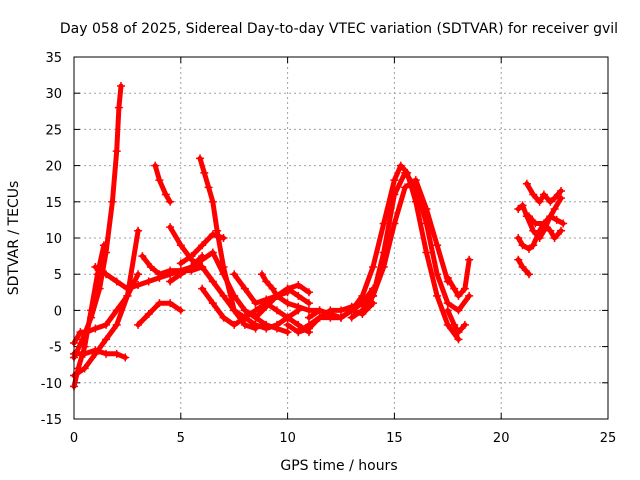 The width and height of the screenshot is (640, 480). I want to click on y-tick-label: 20, so click(53, 167).